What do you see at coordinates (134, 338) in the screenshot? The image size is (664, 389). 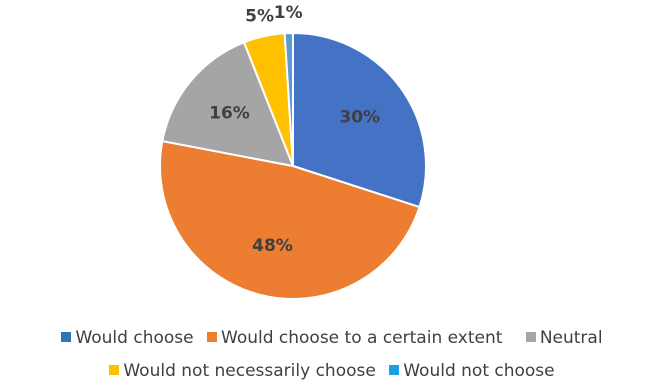 I see `legend-label: Would choose` at bounding box center [134, 338].